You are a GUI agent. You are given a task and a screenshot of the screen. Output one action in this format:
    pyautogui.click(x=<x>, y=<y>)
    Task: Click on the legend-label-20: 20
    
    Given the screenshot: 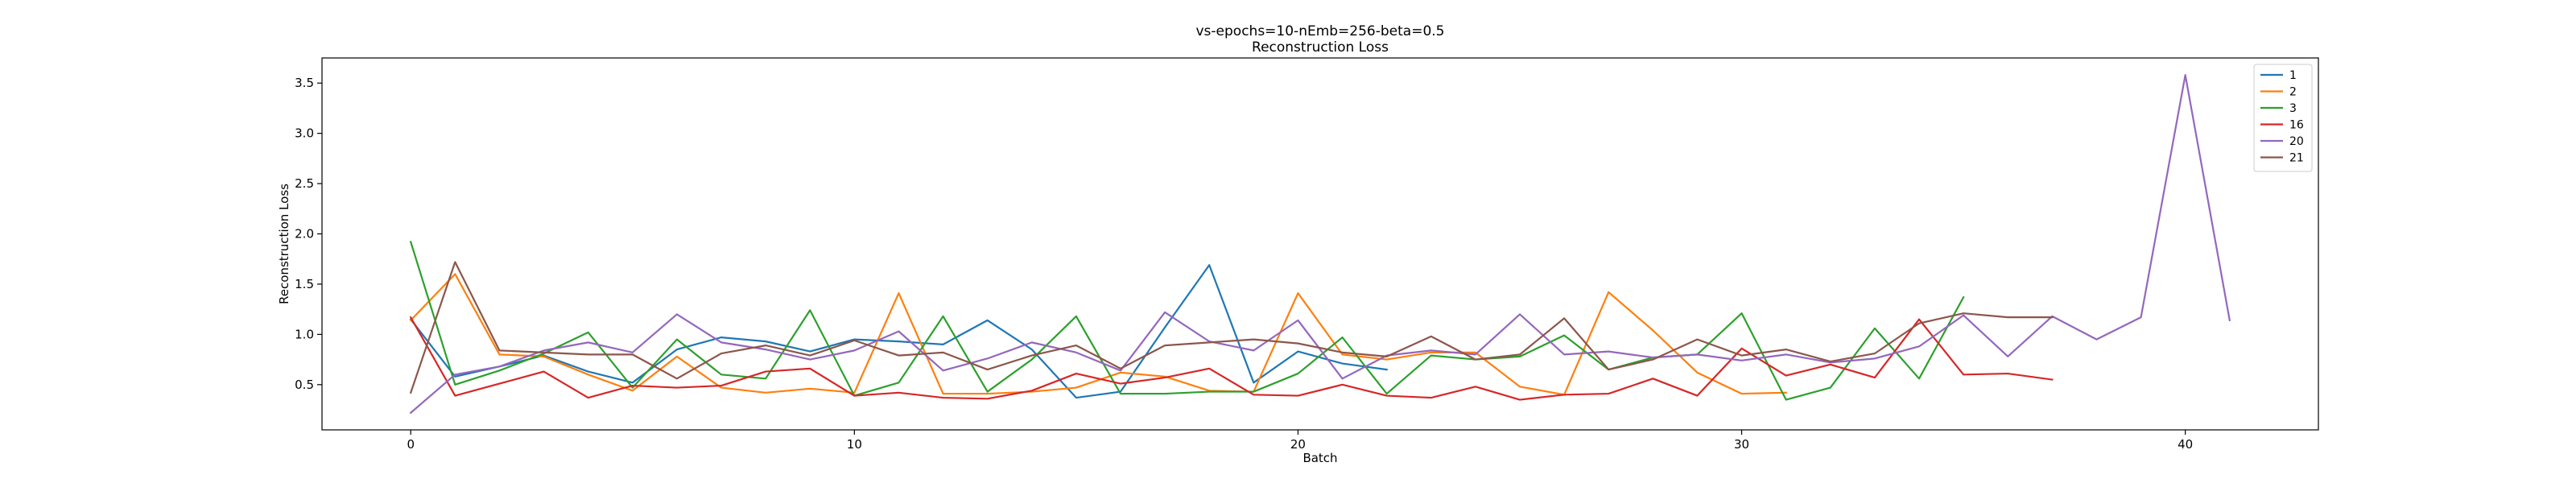 What is the action you would take?
    pyautogui.click(x=2296, y=141)
    